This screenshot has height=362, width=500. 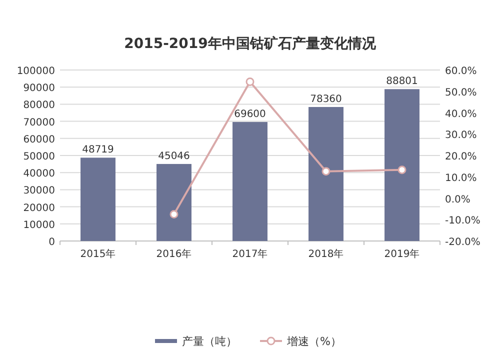 I want to click on data-label: 88801, so click(x=402, y=82).